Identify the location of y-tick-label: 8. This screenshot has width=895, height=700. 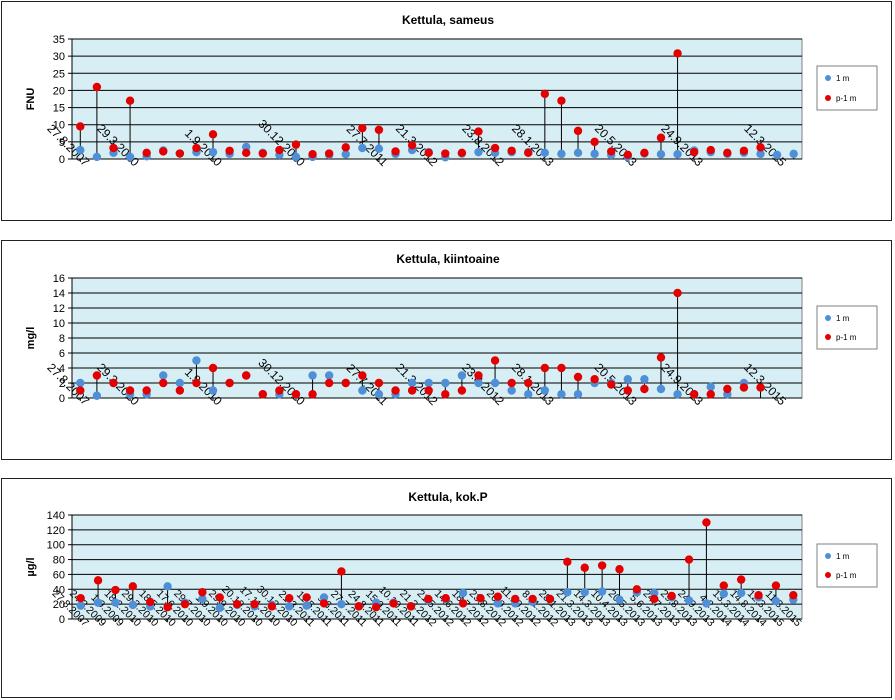
(62, 339).